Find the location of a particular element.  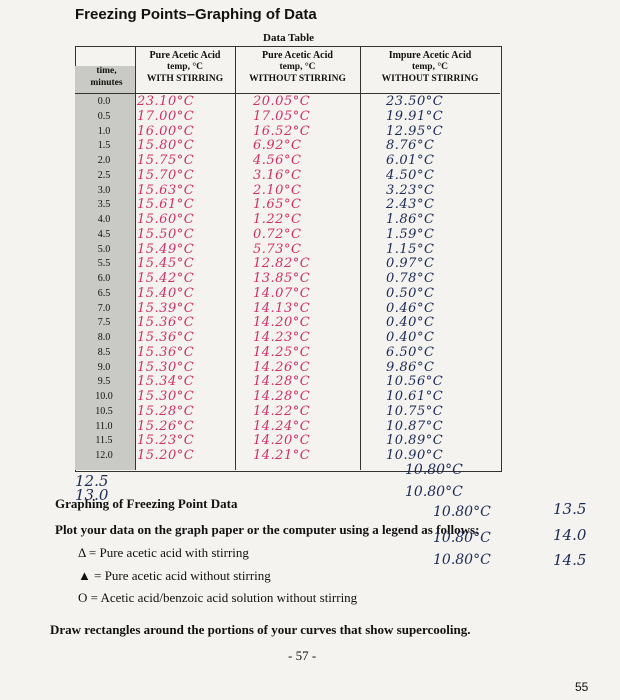

temp-cell: 0.72°C is located at coordinates (277, 234).